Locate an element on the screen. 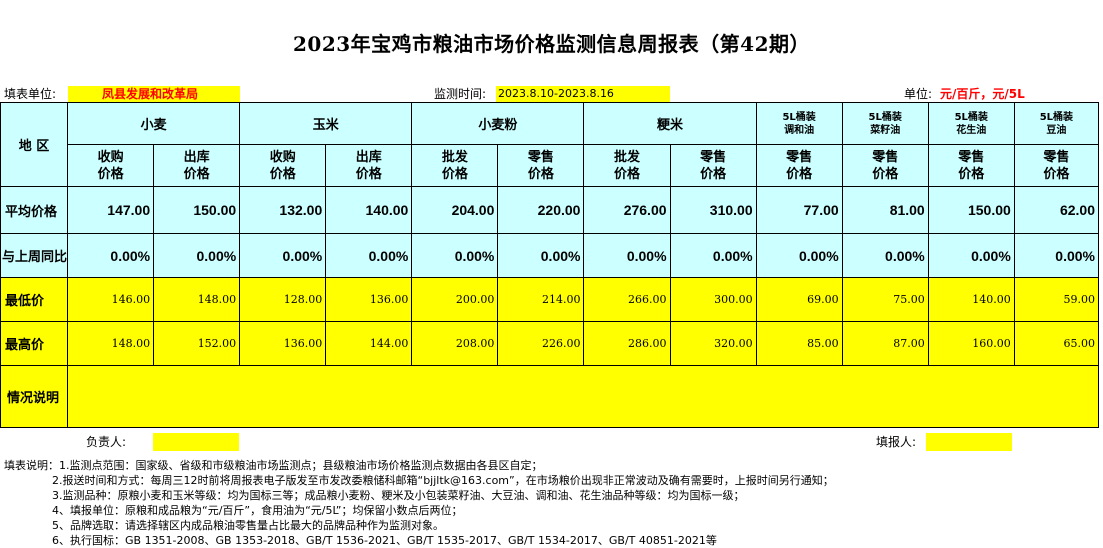  price-cell: 81.00 is located at coordinates (885, 210).